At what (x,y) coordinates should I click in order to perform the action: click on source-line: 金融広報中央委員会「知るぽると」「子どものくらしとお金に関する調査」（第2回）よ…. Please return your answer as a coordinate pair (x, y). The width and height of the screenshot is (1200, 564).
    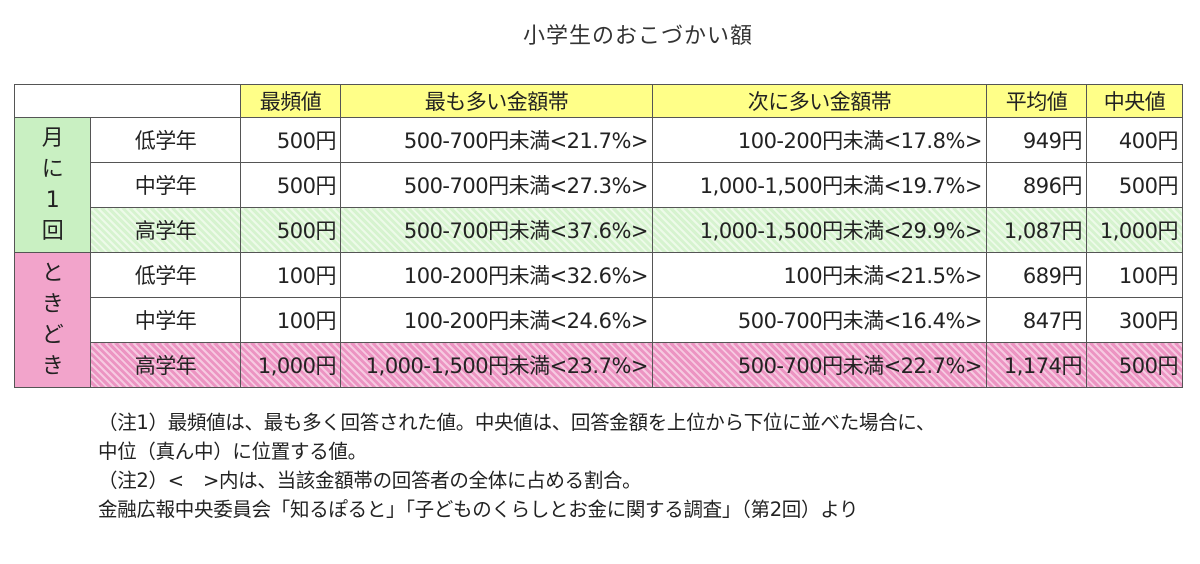
    Looking at the image, I should click on (478, 509).